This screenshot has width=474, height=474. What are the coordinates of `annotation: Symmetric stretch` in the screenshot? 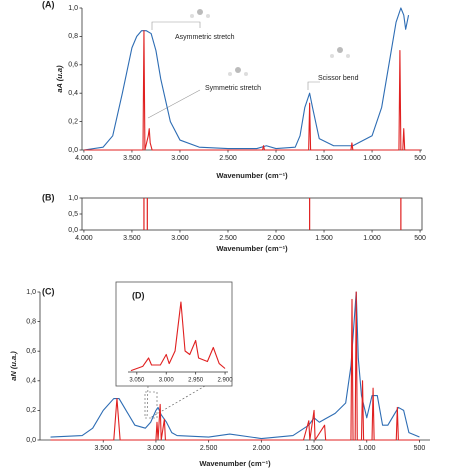 It's located at (233, 88).